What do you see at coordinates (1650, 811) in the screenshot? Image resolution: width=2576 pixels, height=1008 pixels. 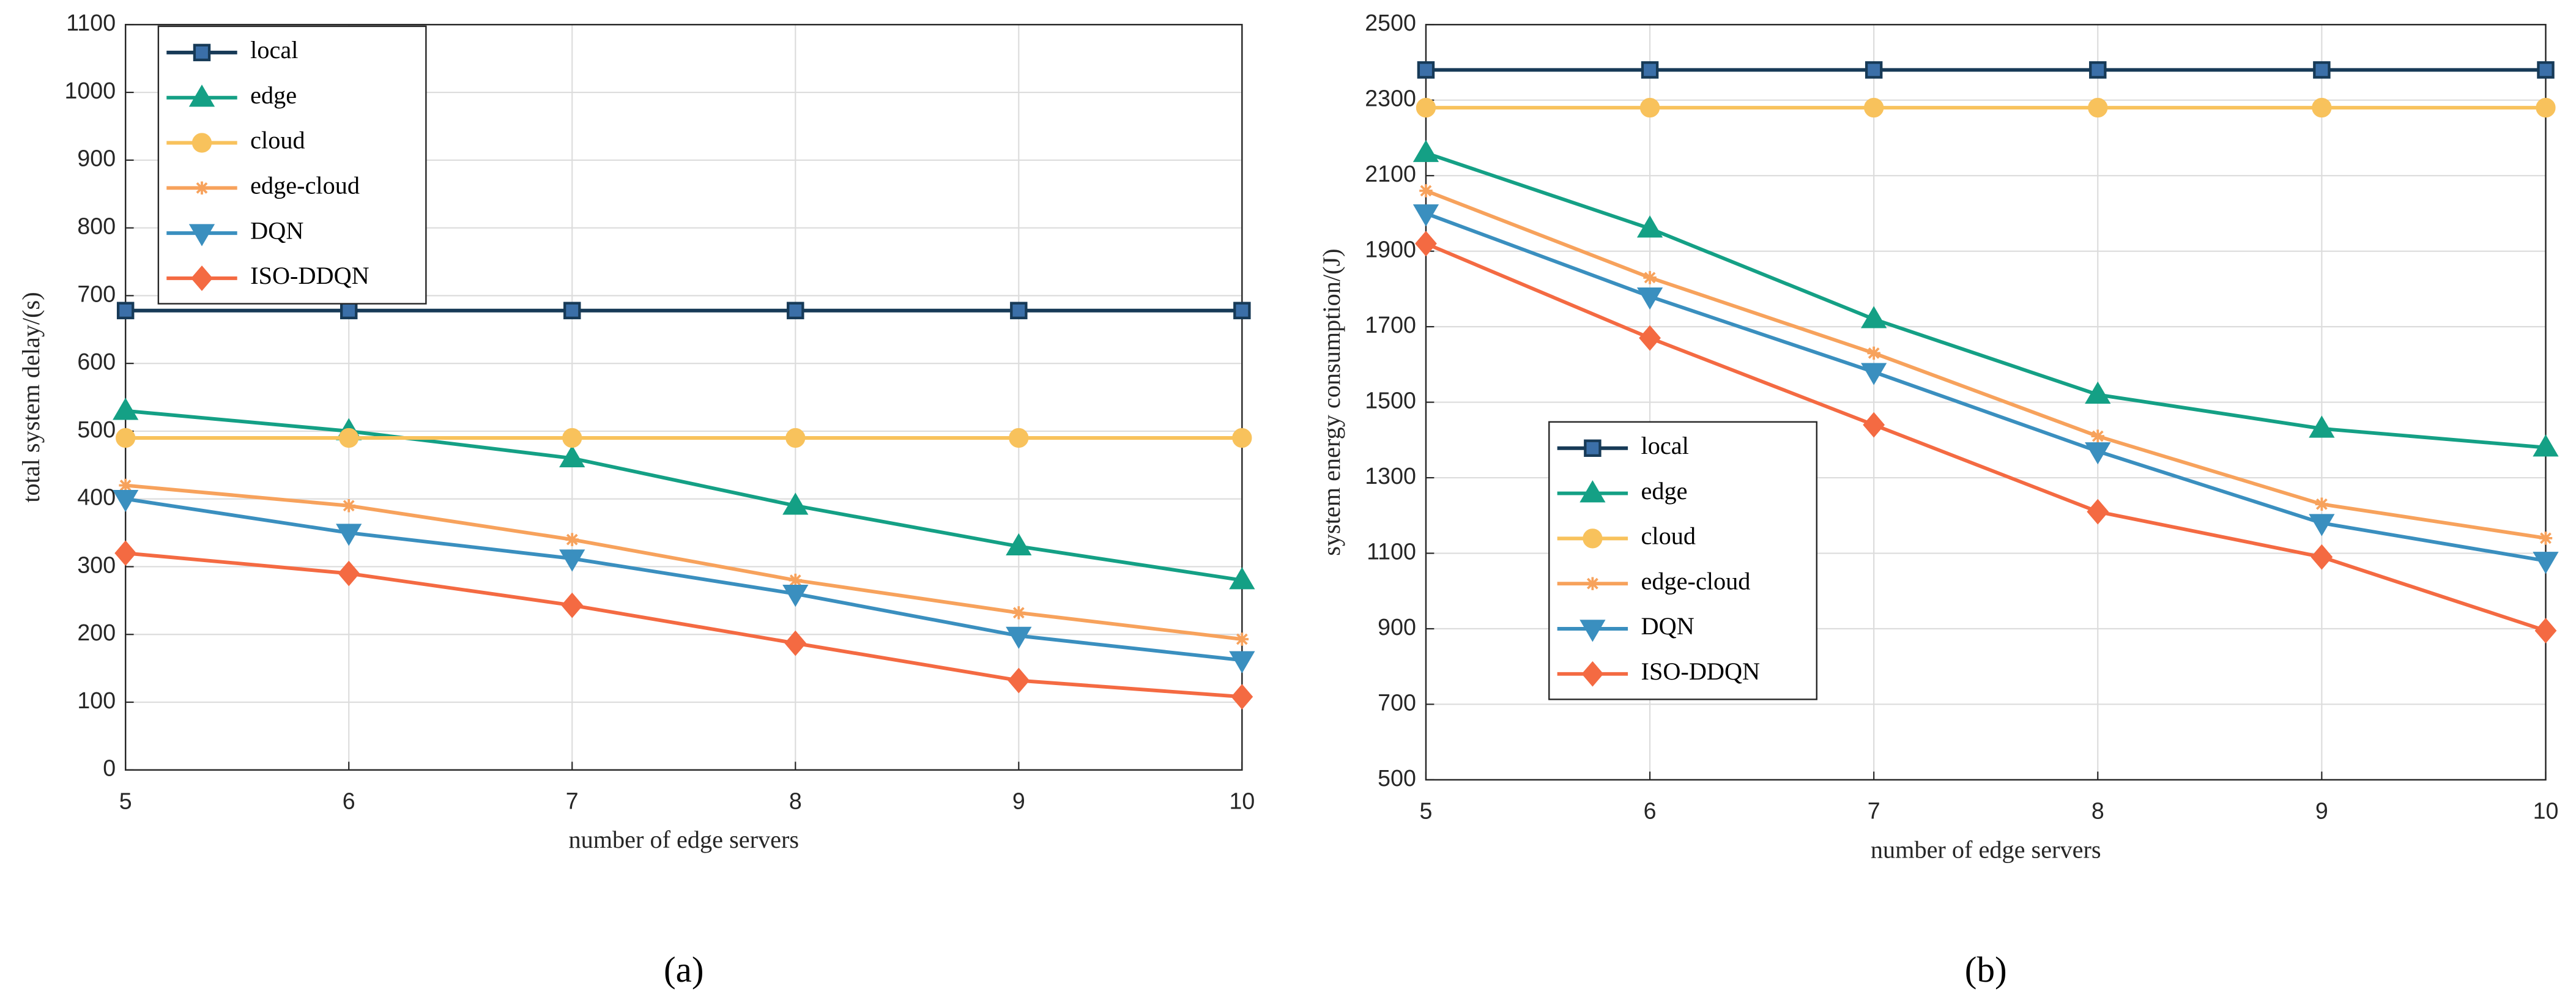 I see `x-tick-label: 6` at bounding box center [1650, 811].